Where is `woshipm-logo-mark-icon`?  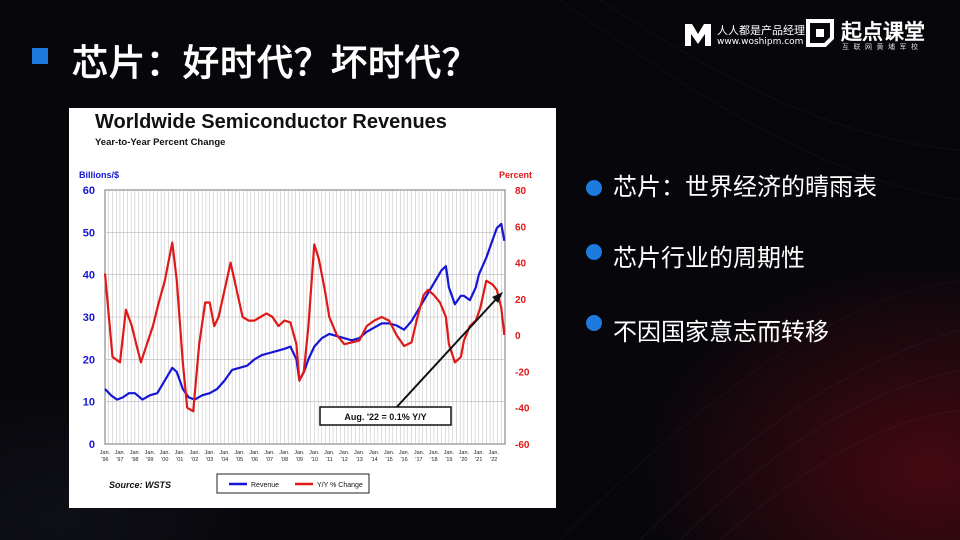 woshipm-logo-mark-icon is located at coordinates (698, 35).